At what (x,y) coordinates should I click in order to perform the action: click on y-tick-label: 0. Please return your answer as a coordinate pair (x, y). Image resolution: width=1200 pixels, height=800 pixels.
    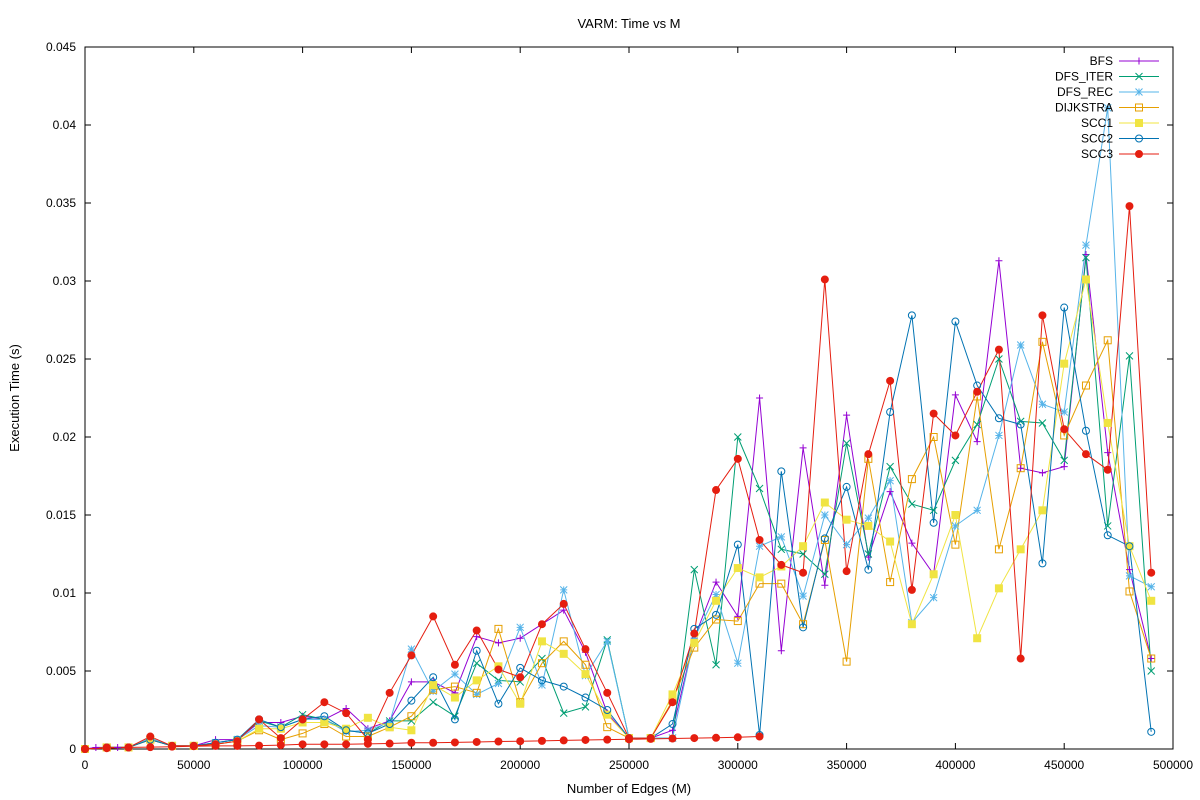
    Looking at the image, I should click on (72, 749).